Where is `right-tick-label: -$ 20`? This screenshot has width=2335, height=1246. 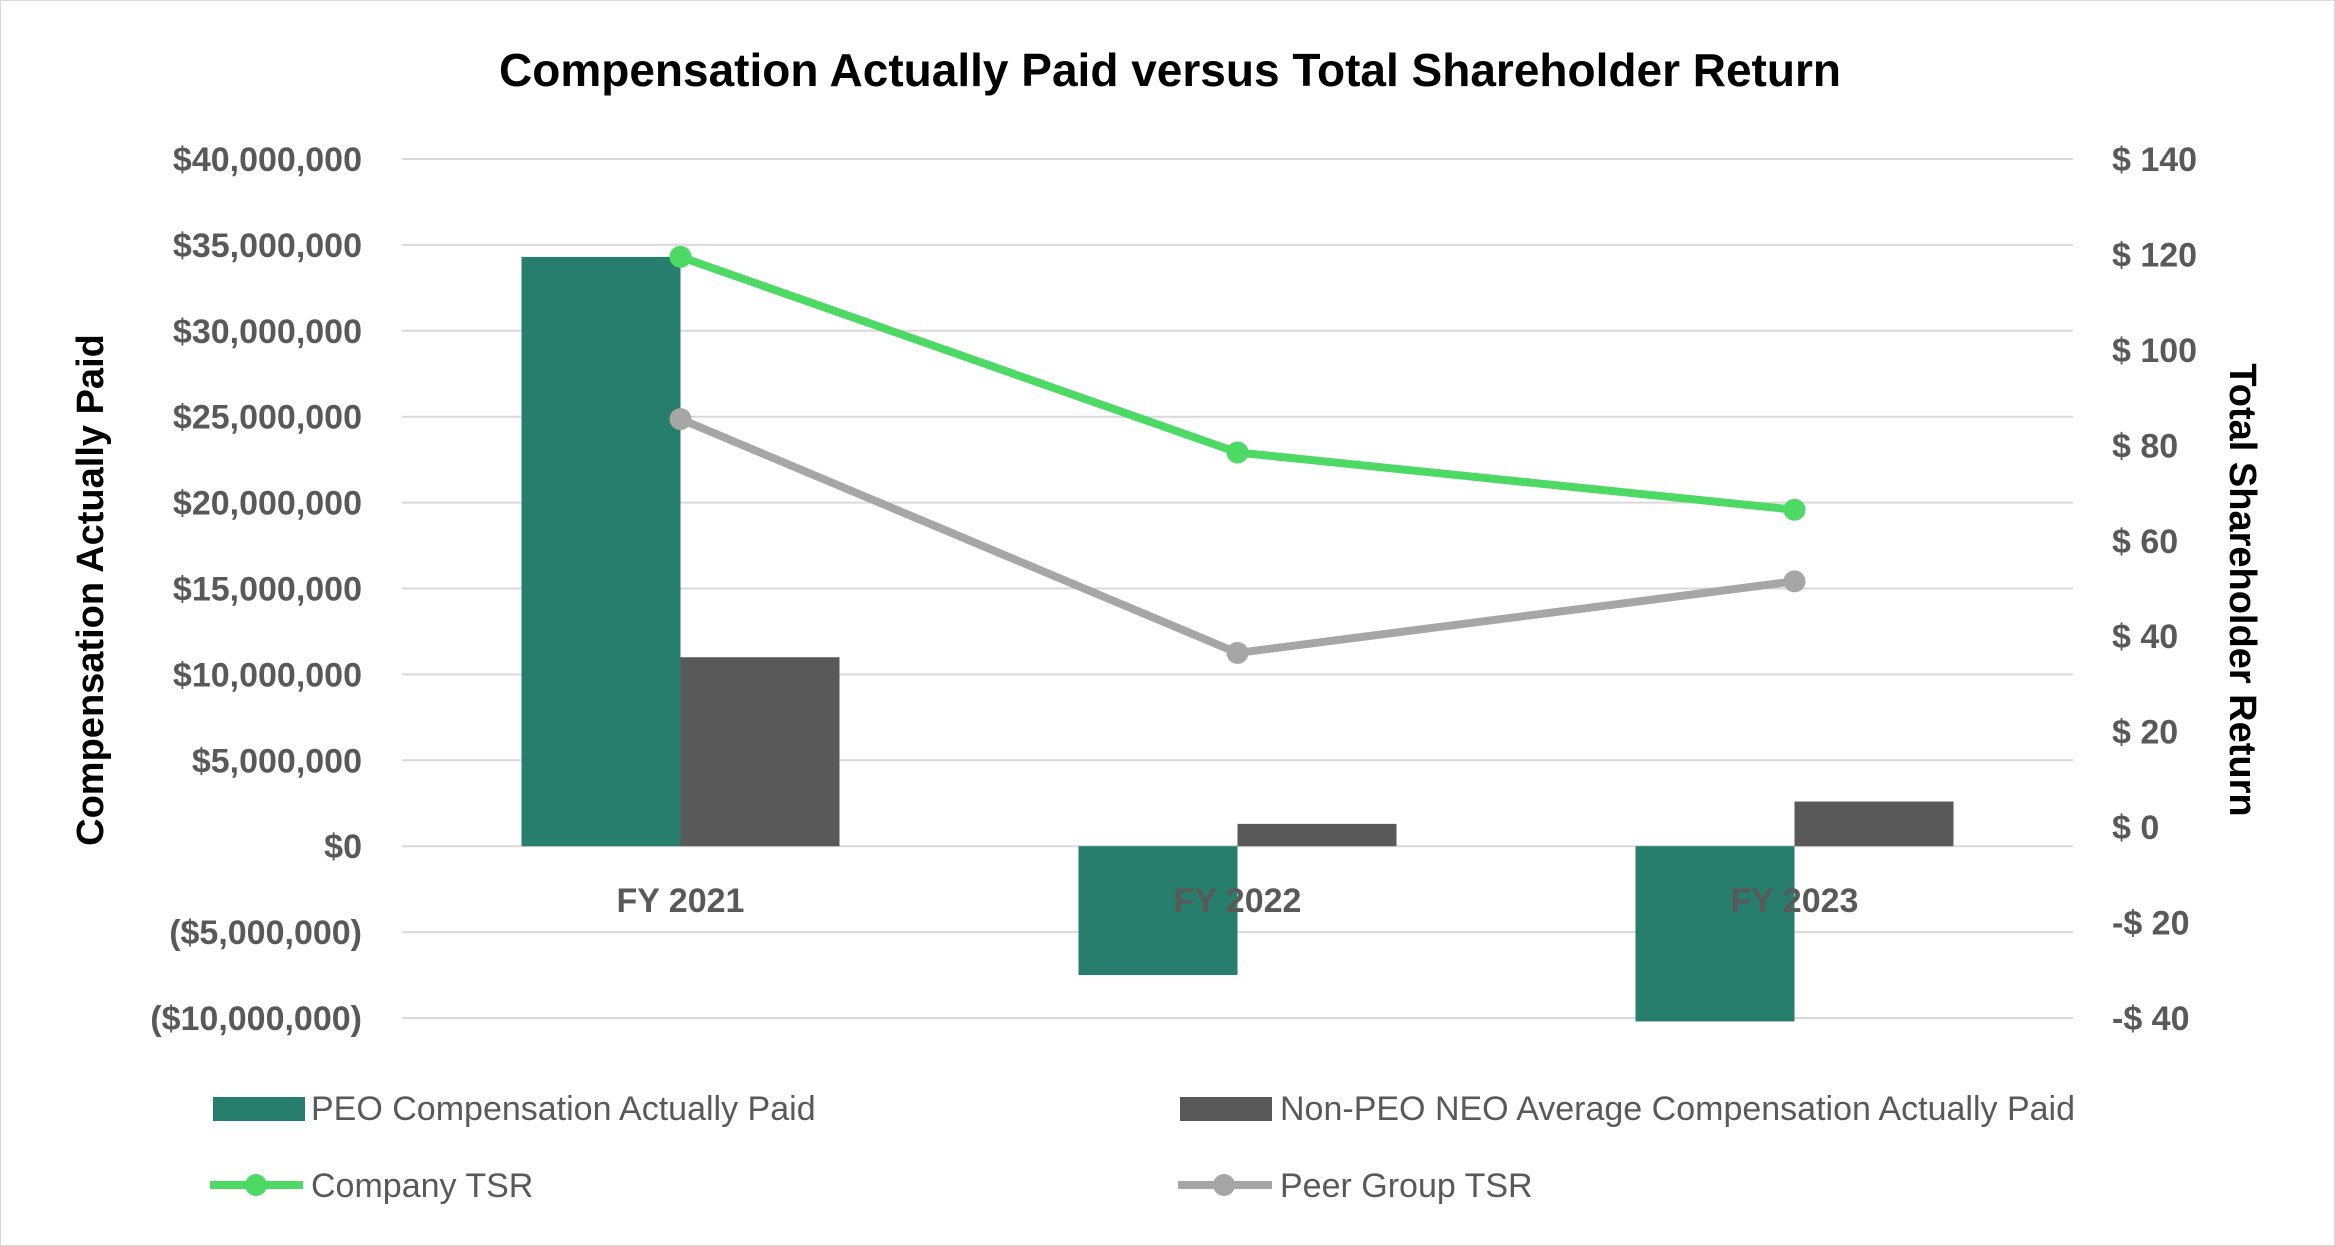 right-tick-label: -$ 20 is located at coordinates (2151, 924).